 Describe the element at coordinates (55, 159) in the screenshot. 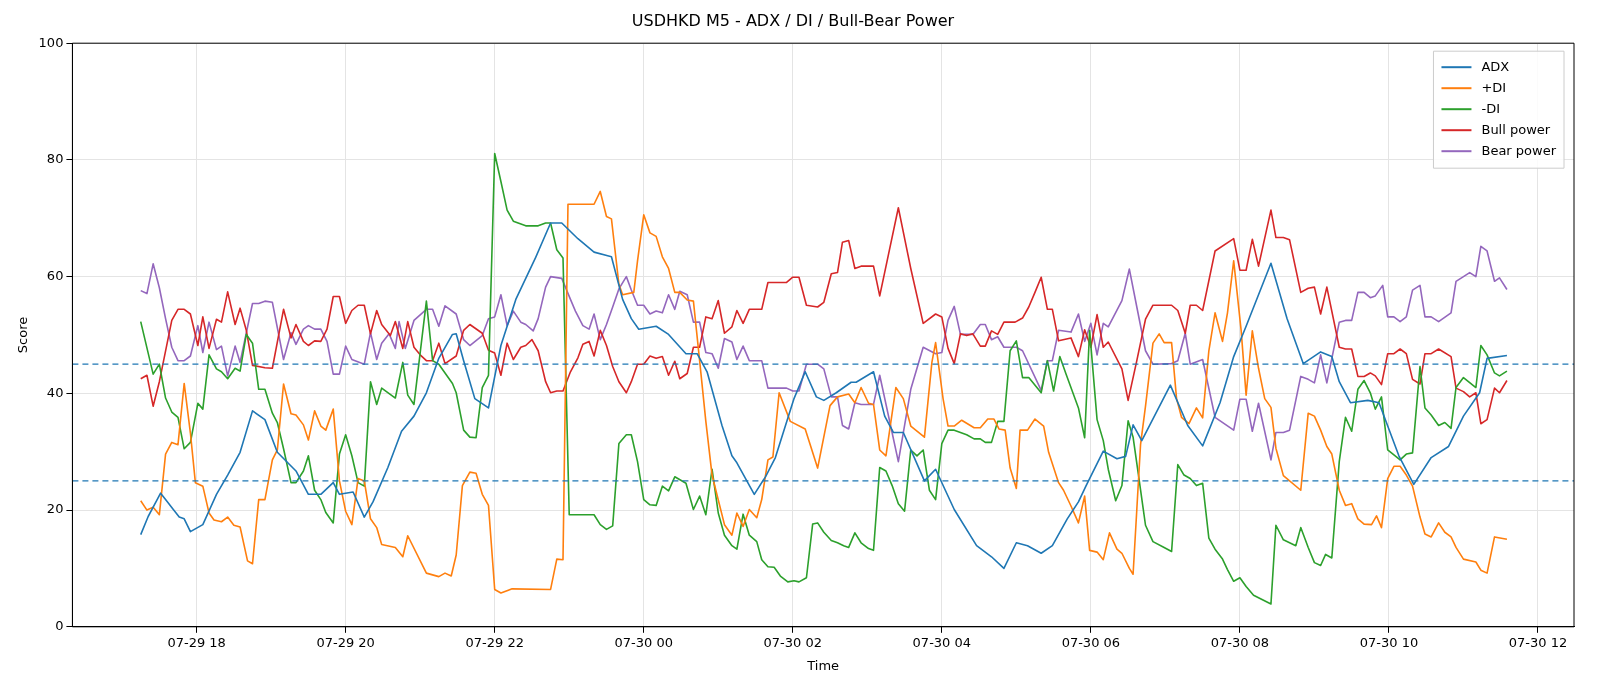

I see `y-tick-label: 80` at that location.